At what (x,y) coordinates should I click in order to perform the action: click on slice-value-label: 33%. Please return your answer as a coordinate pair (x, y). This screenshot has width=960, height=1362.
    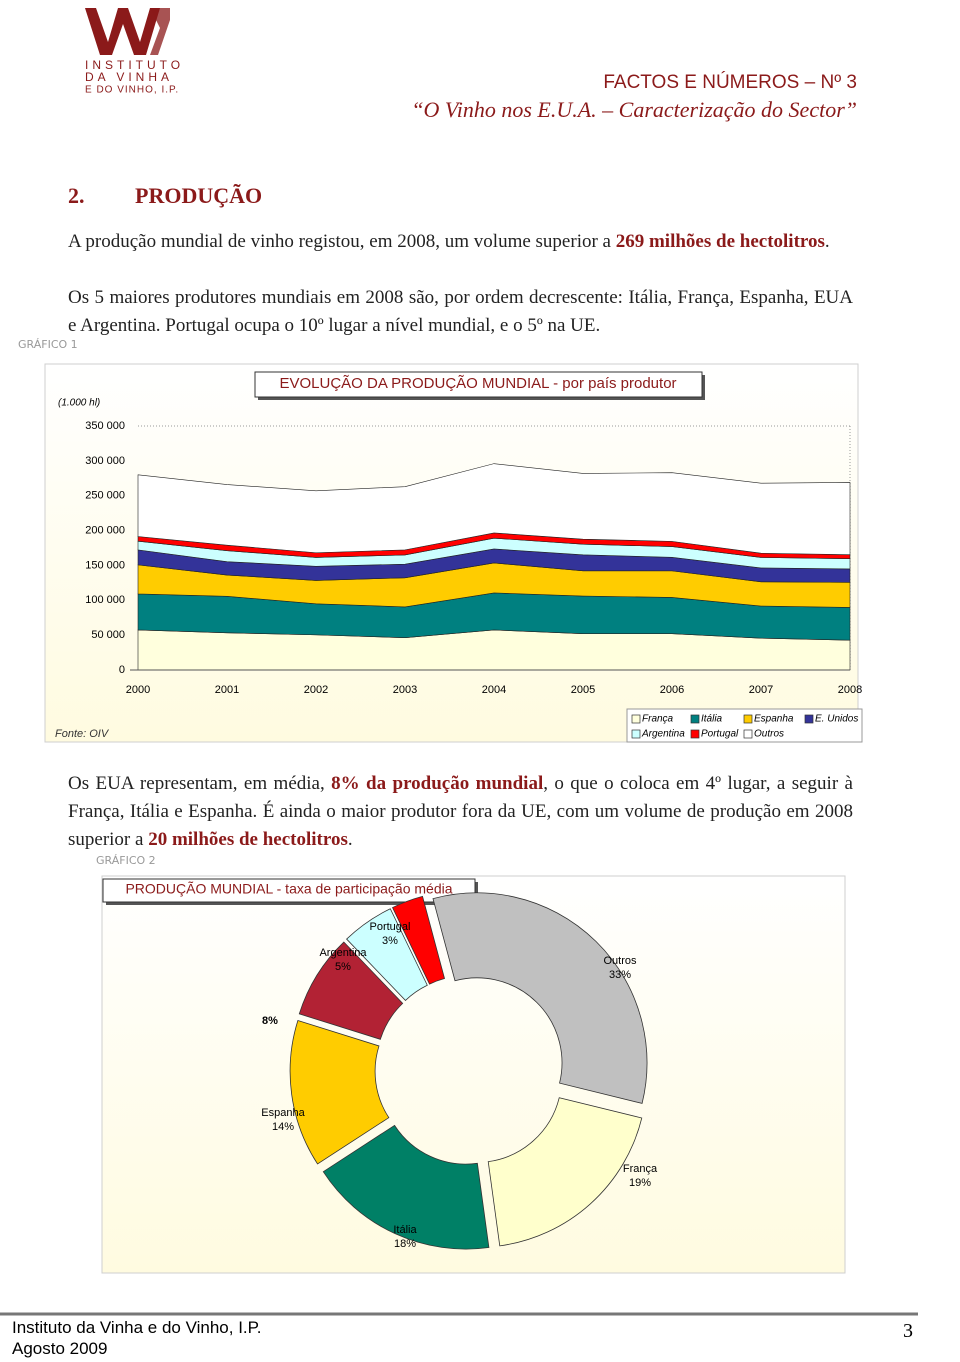
    Looking at the image, I should click on (620, 975).